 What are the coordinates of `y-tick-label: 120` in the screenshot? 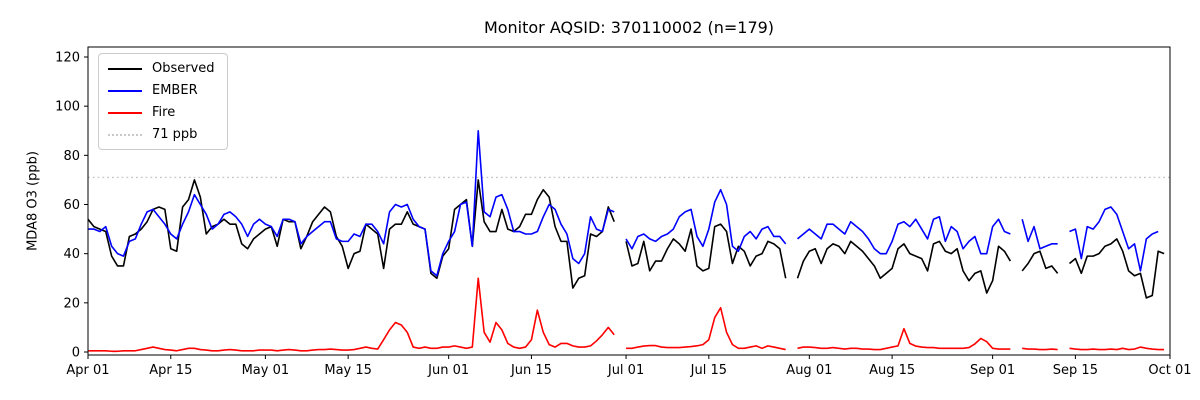 It's located at (67, 58).